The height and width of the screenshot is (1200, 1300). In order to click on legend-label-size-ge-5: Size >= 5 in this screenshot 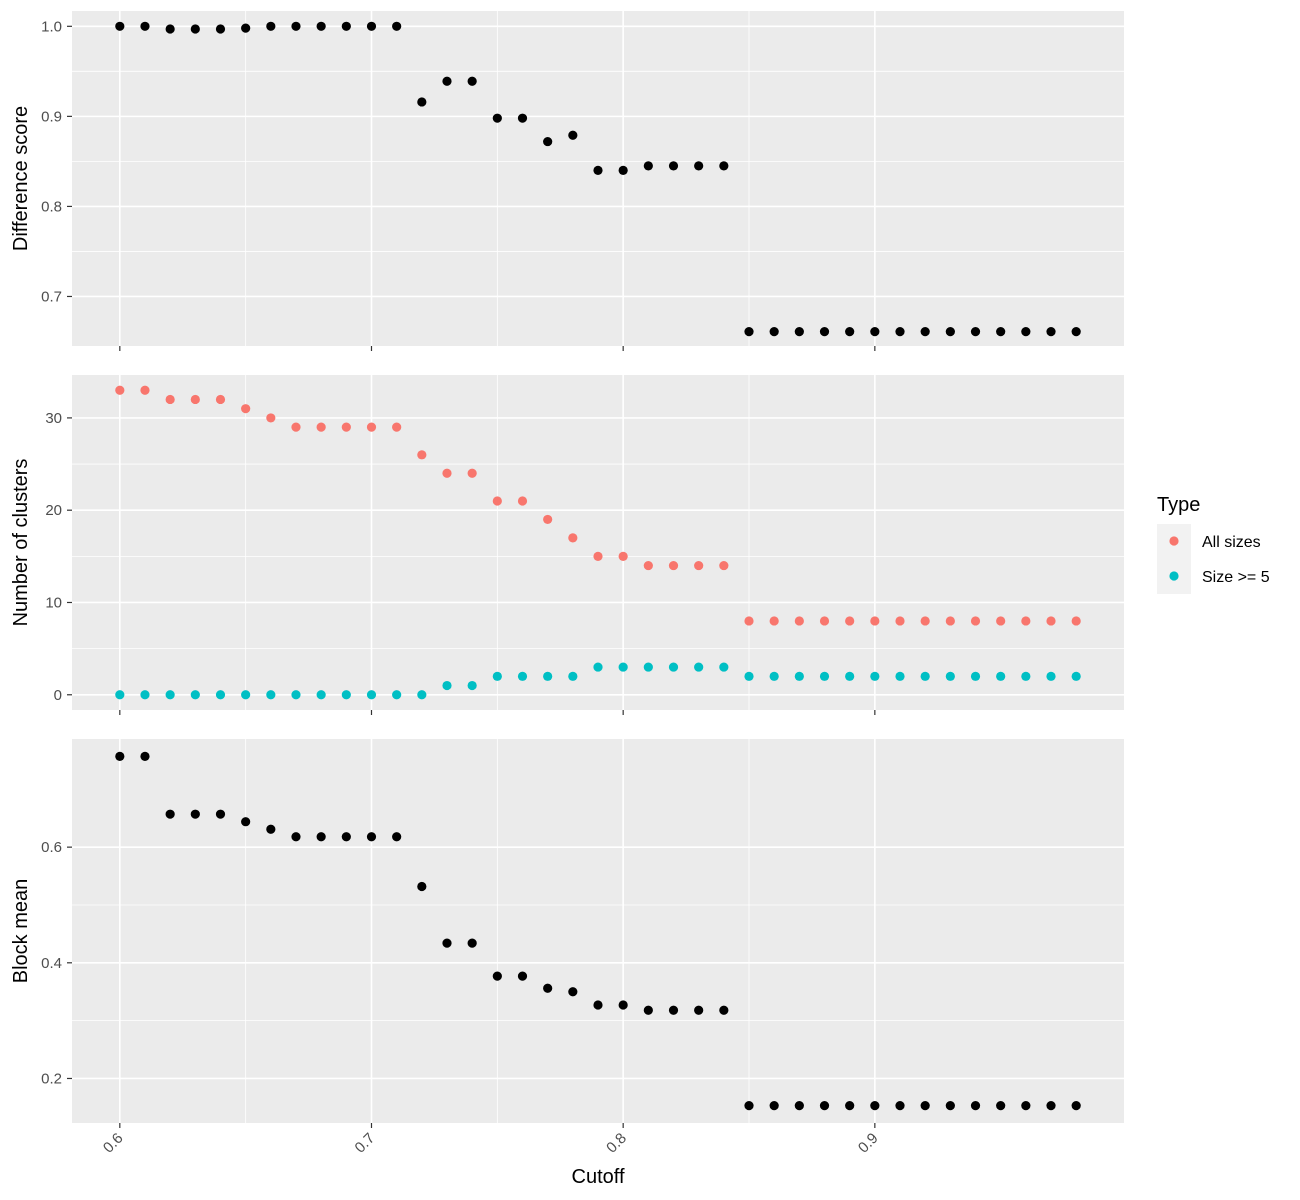, I will do `click(1236, 577)`.